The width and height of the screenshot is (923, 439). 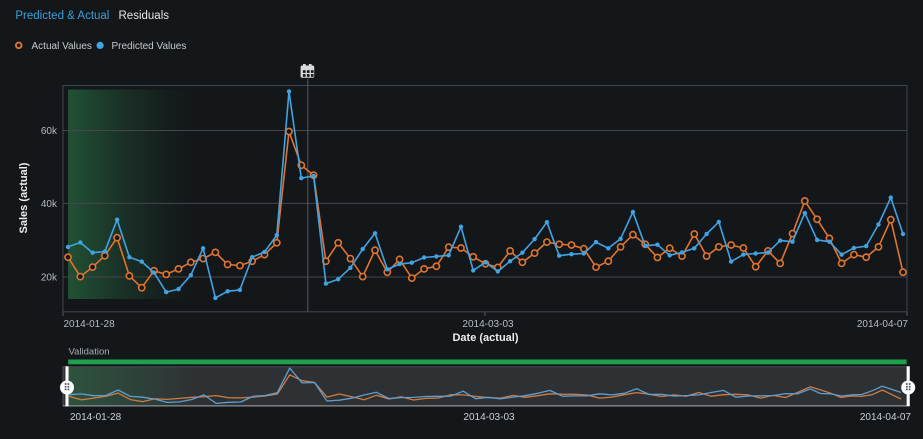 What do you see at coordinates (144, 16) in the screenshot?
I see `svg-text: Residuals` at bounding box center [144, 16].